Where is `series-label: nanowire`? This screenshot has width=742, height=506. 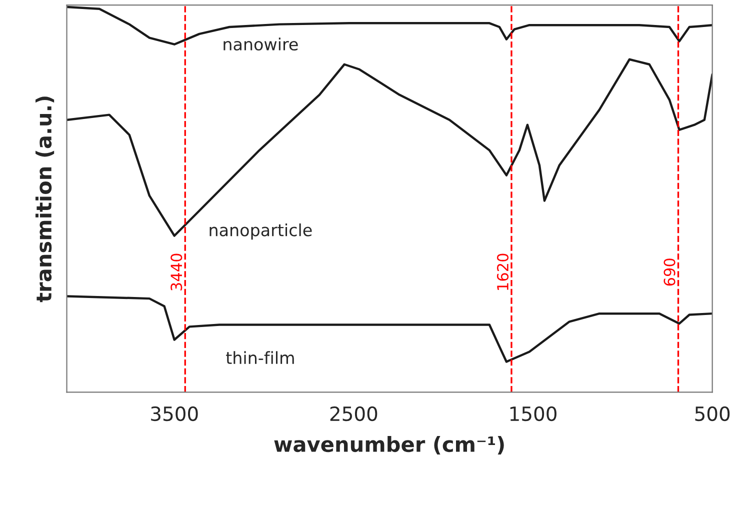
series-label: nanowire is located at coordinates (261, 44).